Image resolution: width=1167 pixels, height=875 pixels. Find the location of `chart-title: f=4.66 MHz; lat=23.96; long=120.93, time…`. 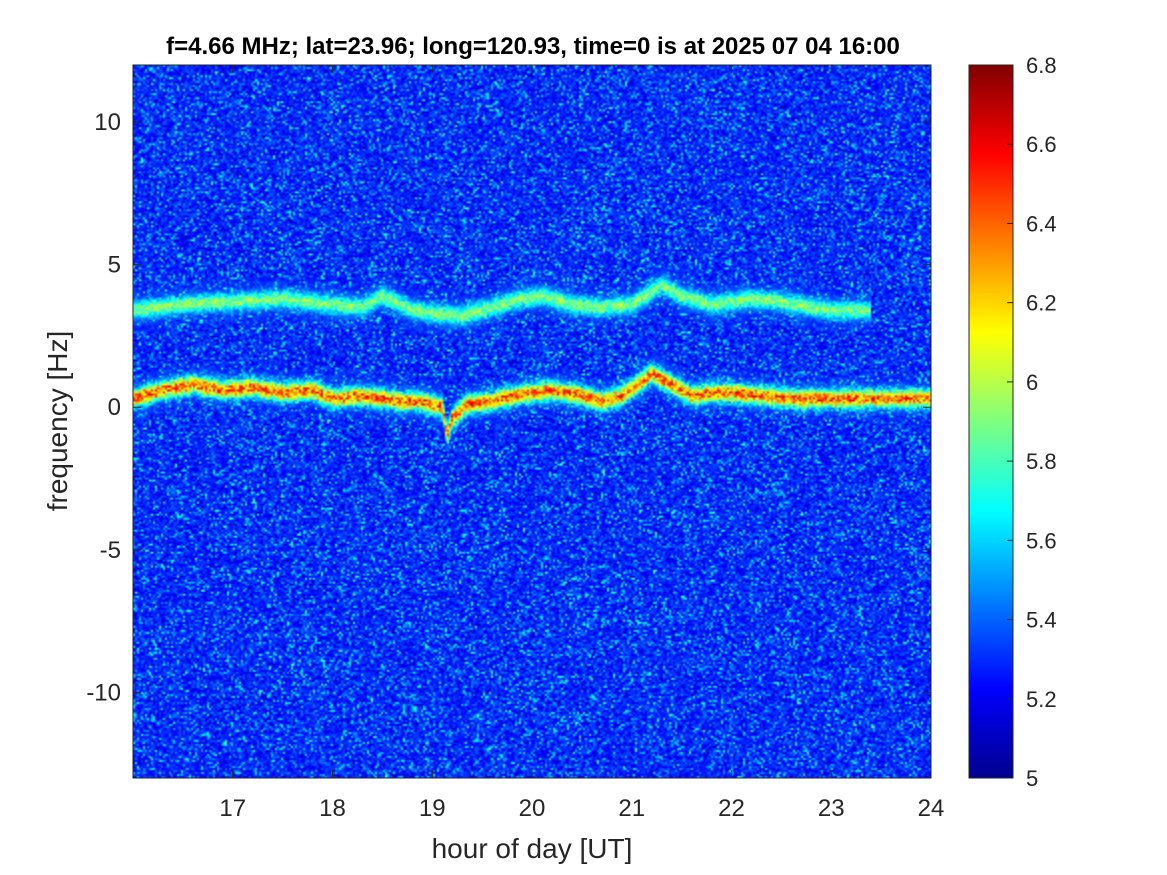

chart-title: f=4.66 MHz; lat=23.96; long=120.93, time… is located at coordinates (533, 46).